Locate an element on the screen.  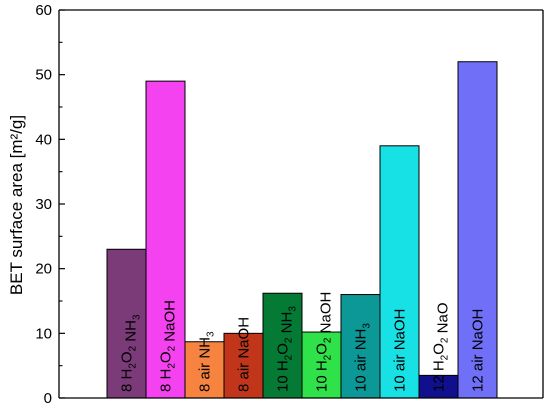
bar-label-8: 10 air NaOH is located at coordinates (400, 350).